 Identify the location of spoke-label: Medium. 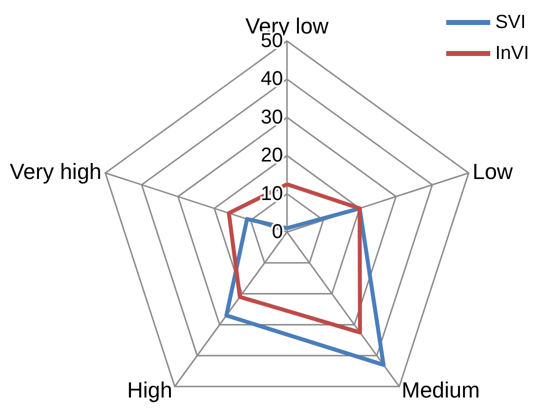
(441, 389).